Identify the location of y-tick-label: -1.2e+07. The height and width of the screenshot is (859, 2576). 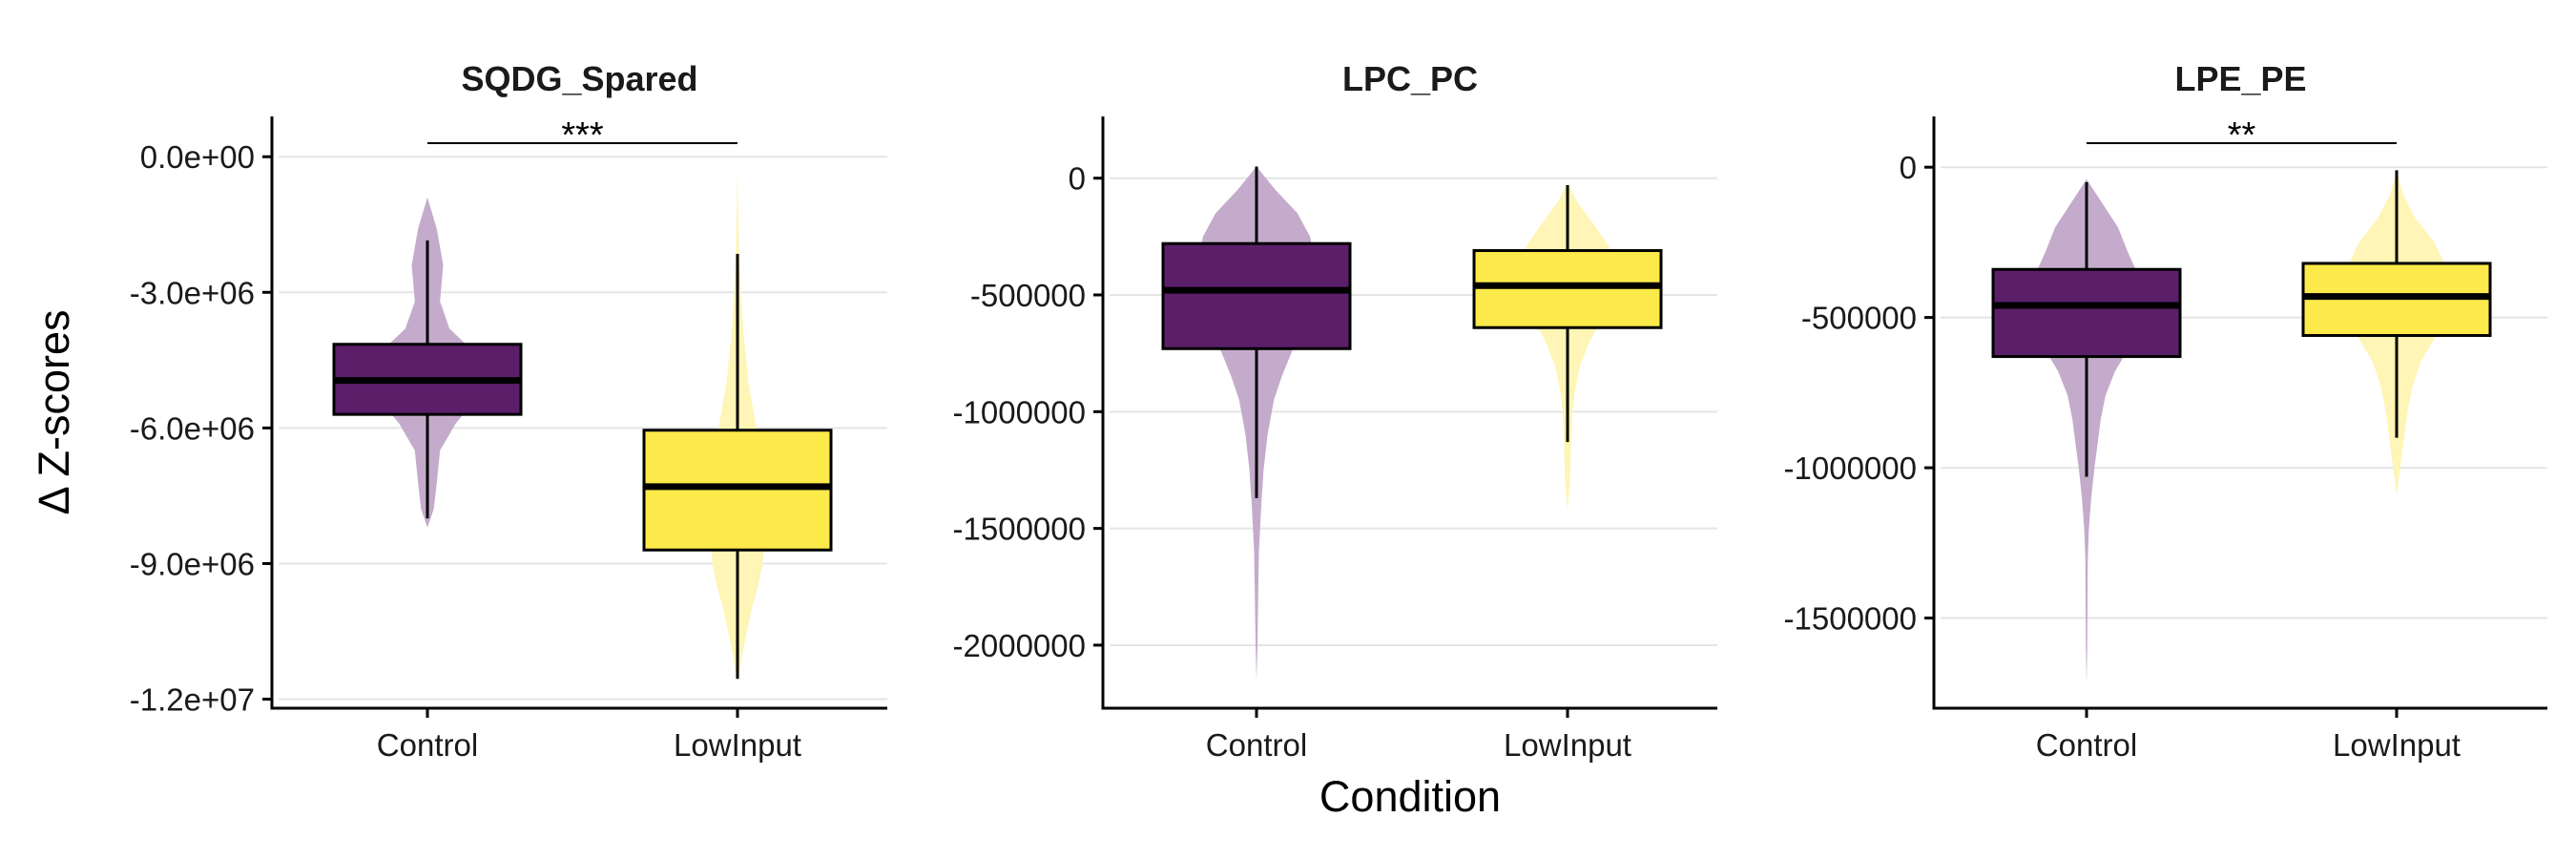
(192, 700).